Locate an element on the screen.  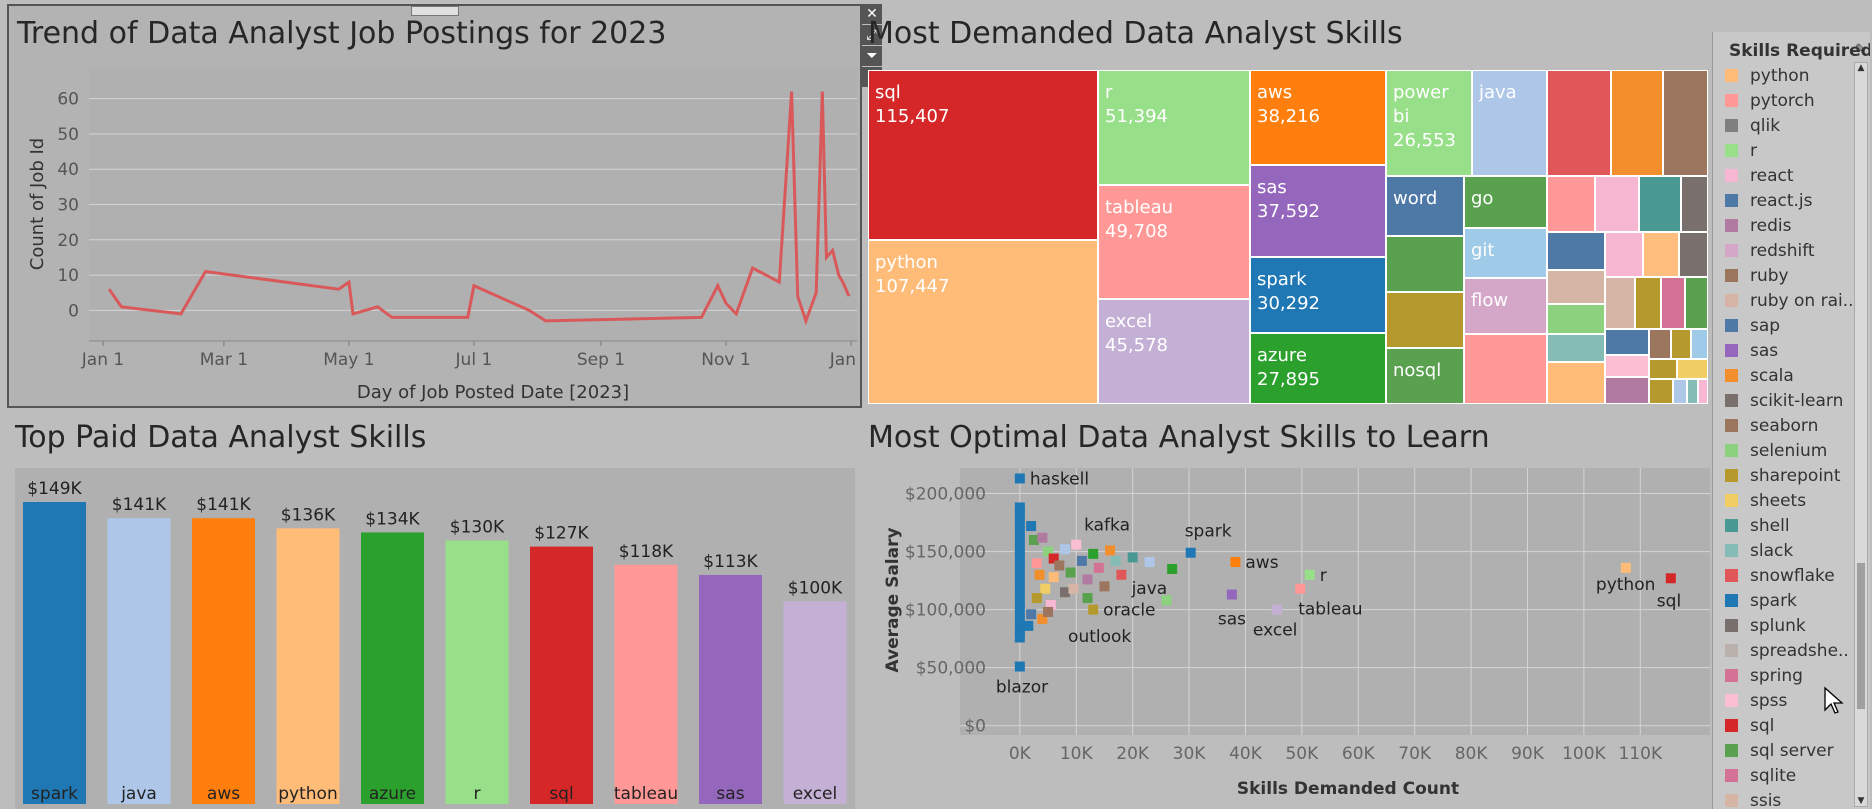
legend-item: react.js is located at coordinates (1790, 203).